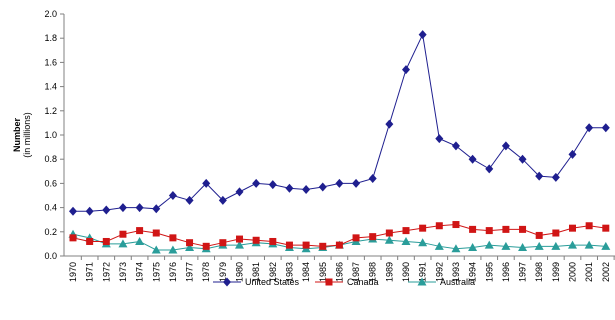 The width and height of the screenshot is (615, 320). I want to click on legend: United States Canada Australia, so click(344, 282).